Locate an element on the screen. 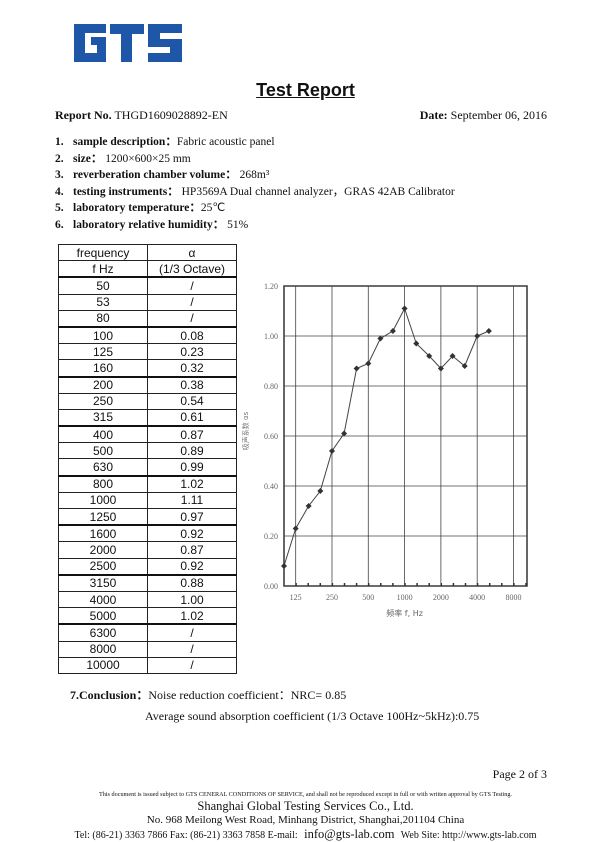 The width and height of the screenshot is (611, 842). table-row: 2500 0.92 is located at coordinates (147, 566).